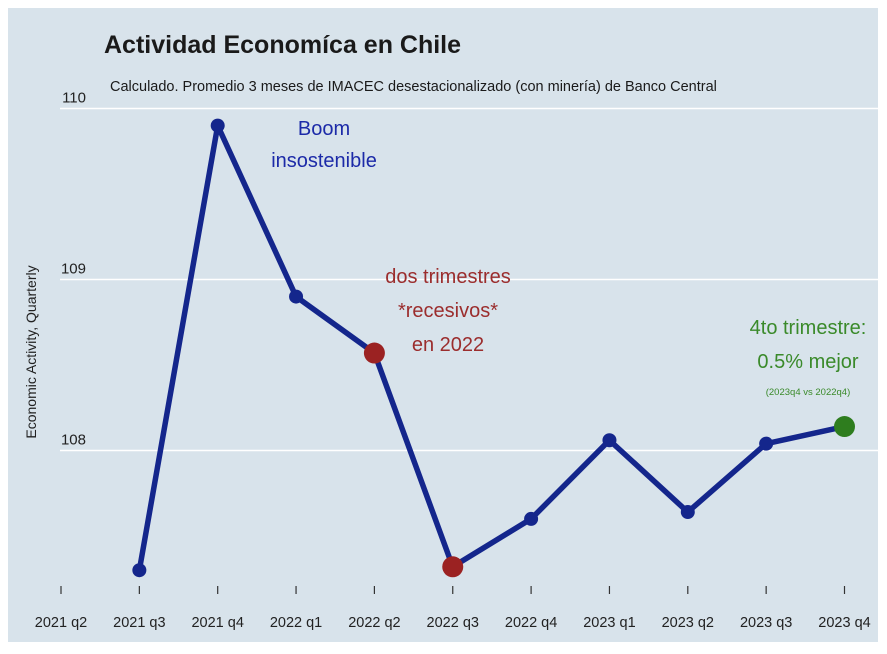 This screenshot has width=887, height=654. I want to click on data-point-2023-q4, so click(844, 427).